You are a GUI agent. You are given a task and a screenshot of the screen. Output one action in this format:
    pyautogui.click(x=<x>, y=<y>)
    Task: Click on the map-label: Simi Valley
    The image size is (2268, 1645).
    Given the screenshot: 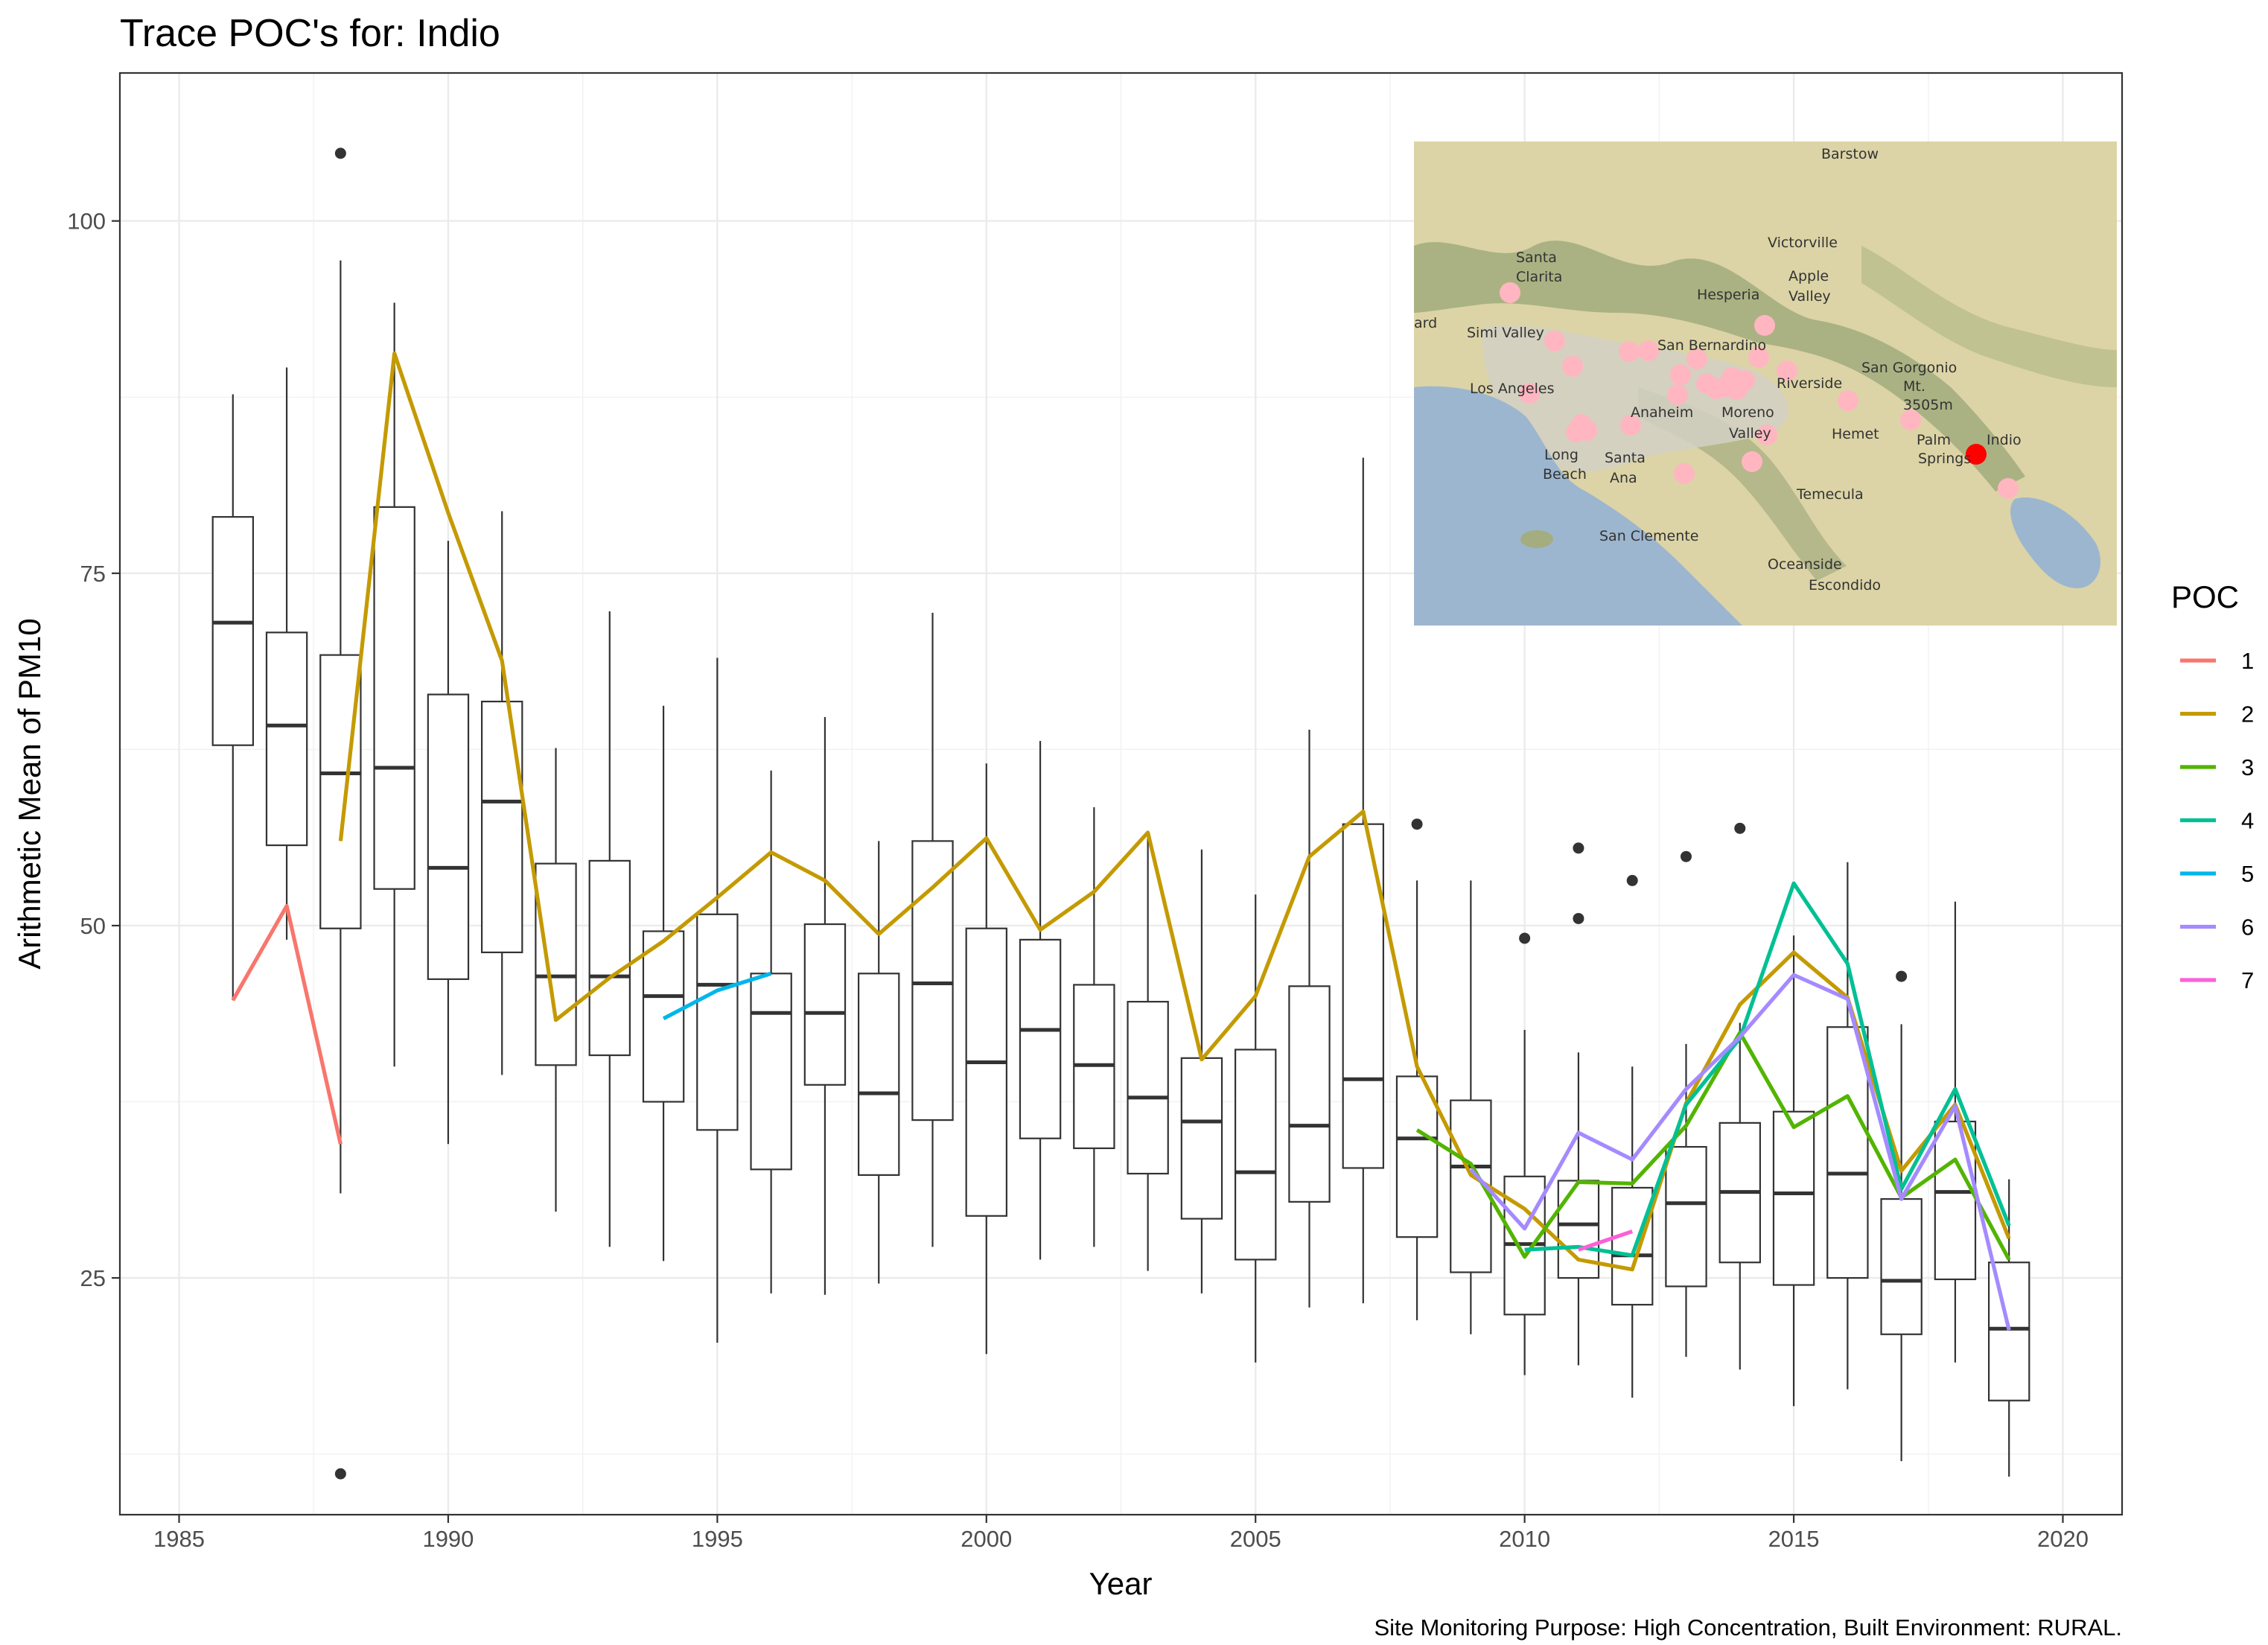 What is the action you would take?
    pyautogui.click(x=1505, y=333)
    